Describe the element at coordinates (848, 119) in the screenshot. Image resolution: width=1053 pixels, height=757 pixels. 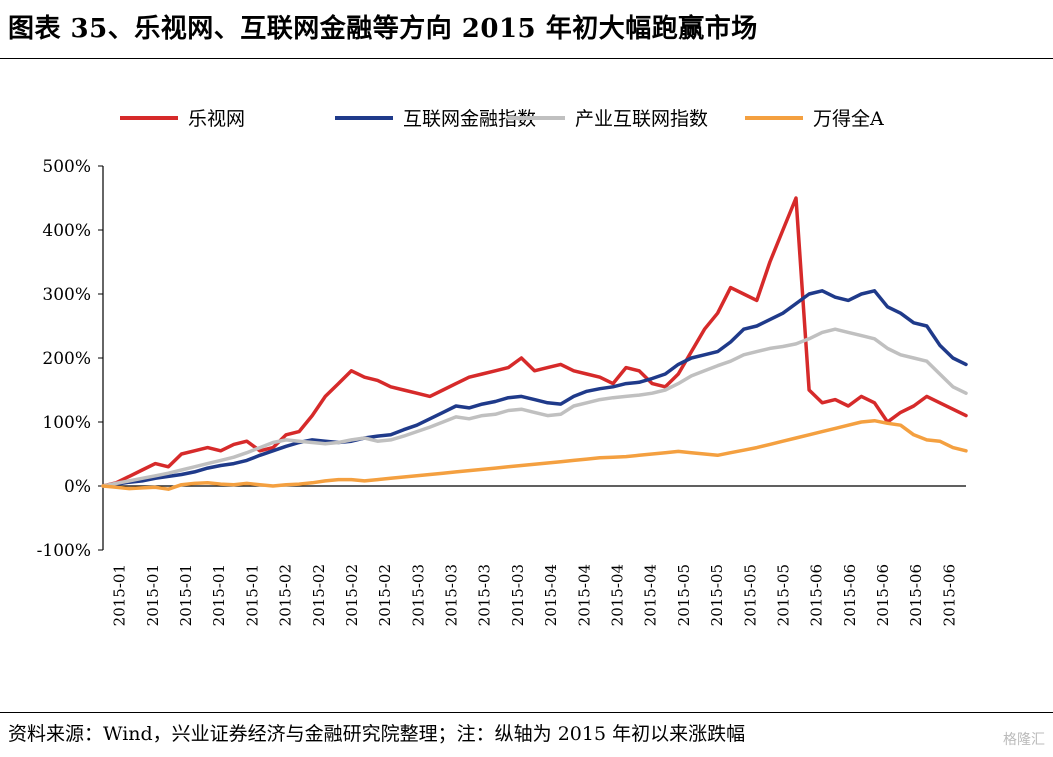
I see `legend-label-3: 万得全A` at that location.